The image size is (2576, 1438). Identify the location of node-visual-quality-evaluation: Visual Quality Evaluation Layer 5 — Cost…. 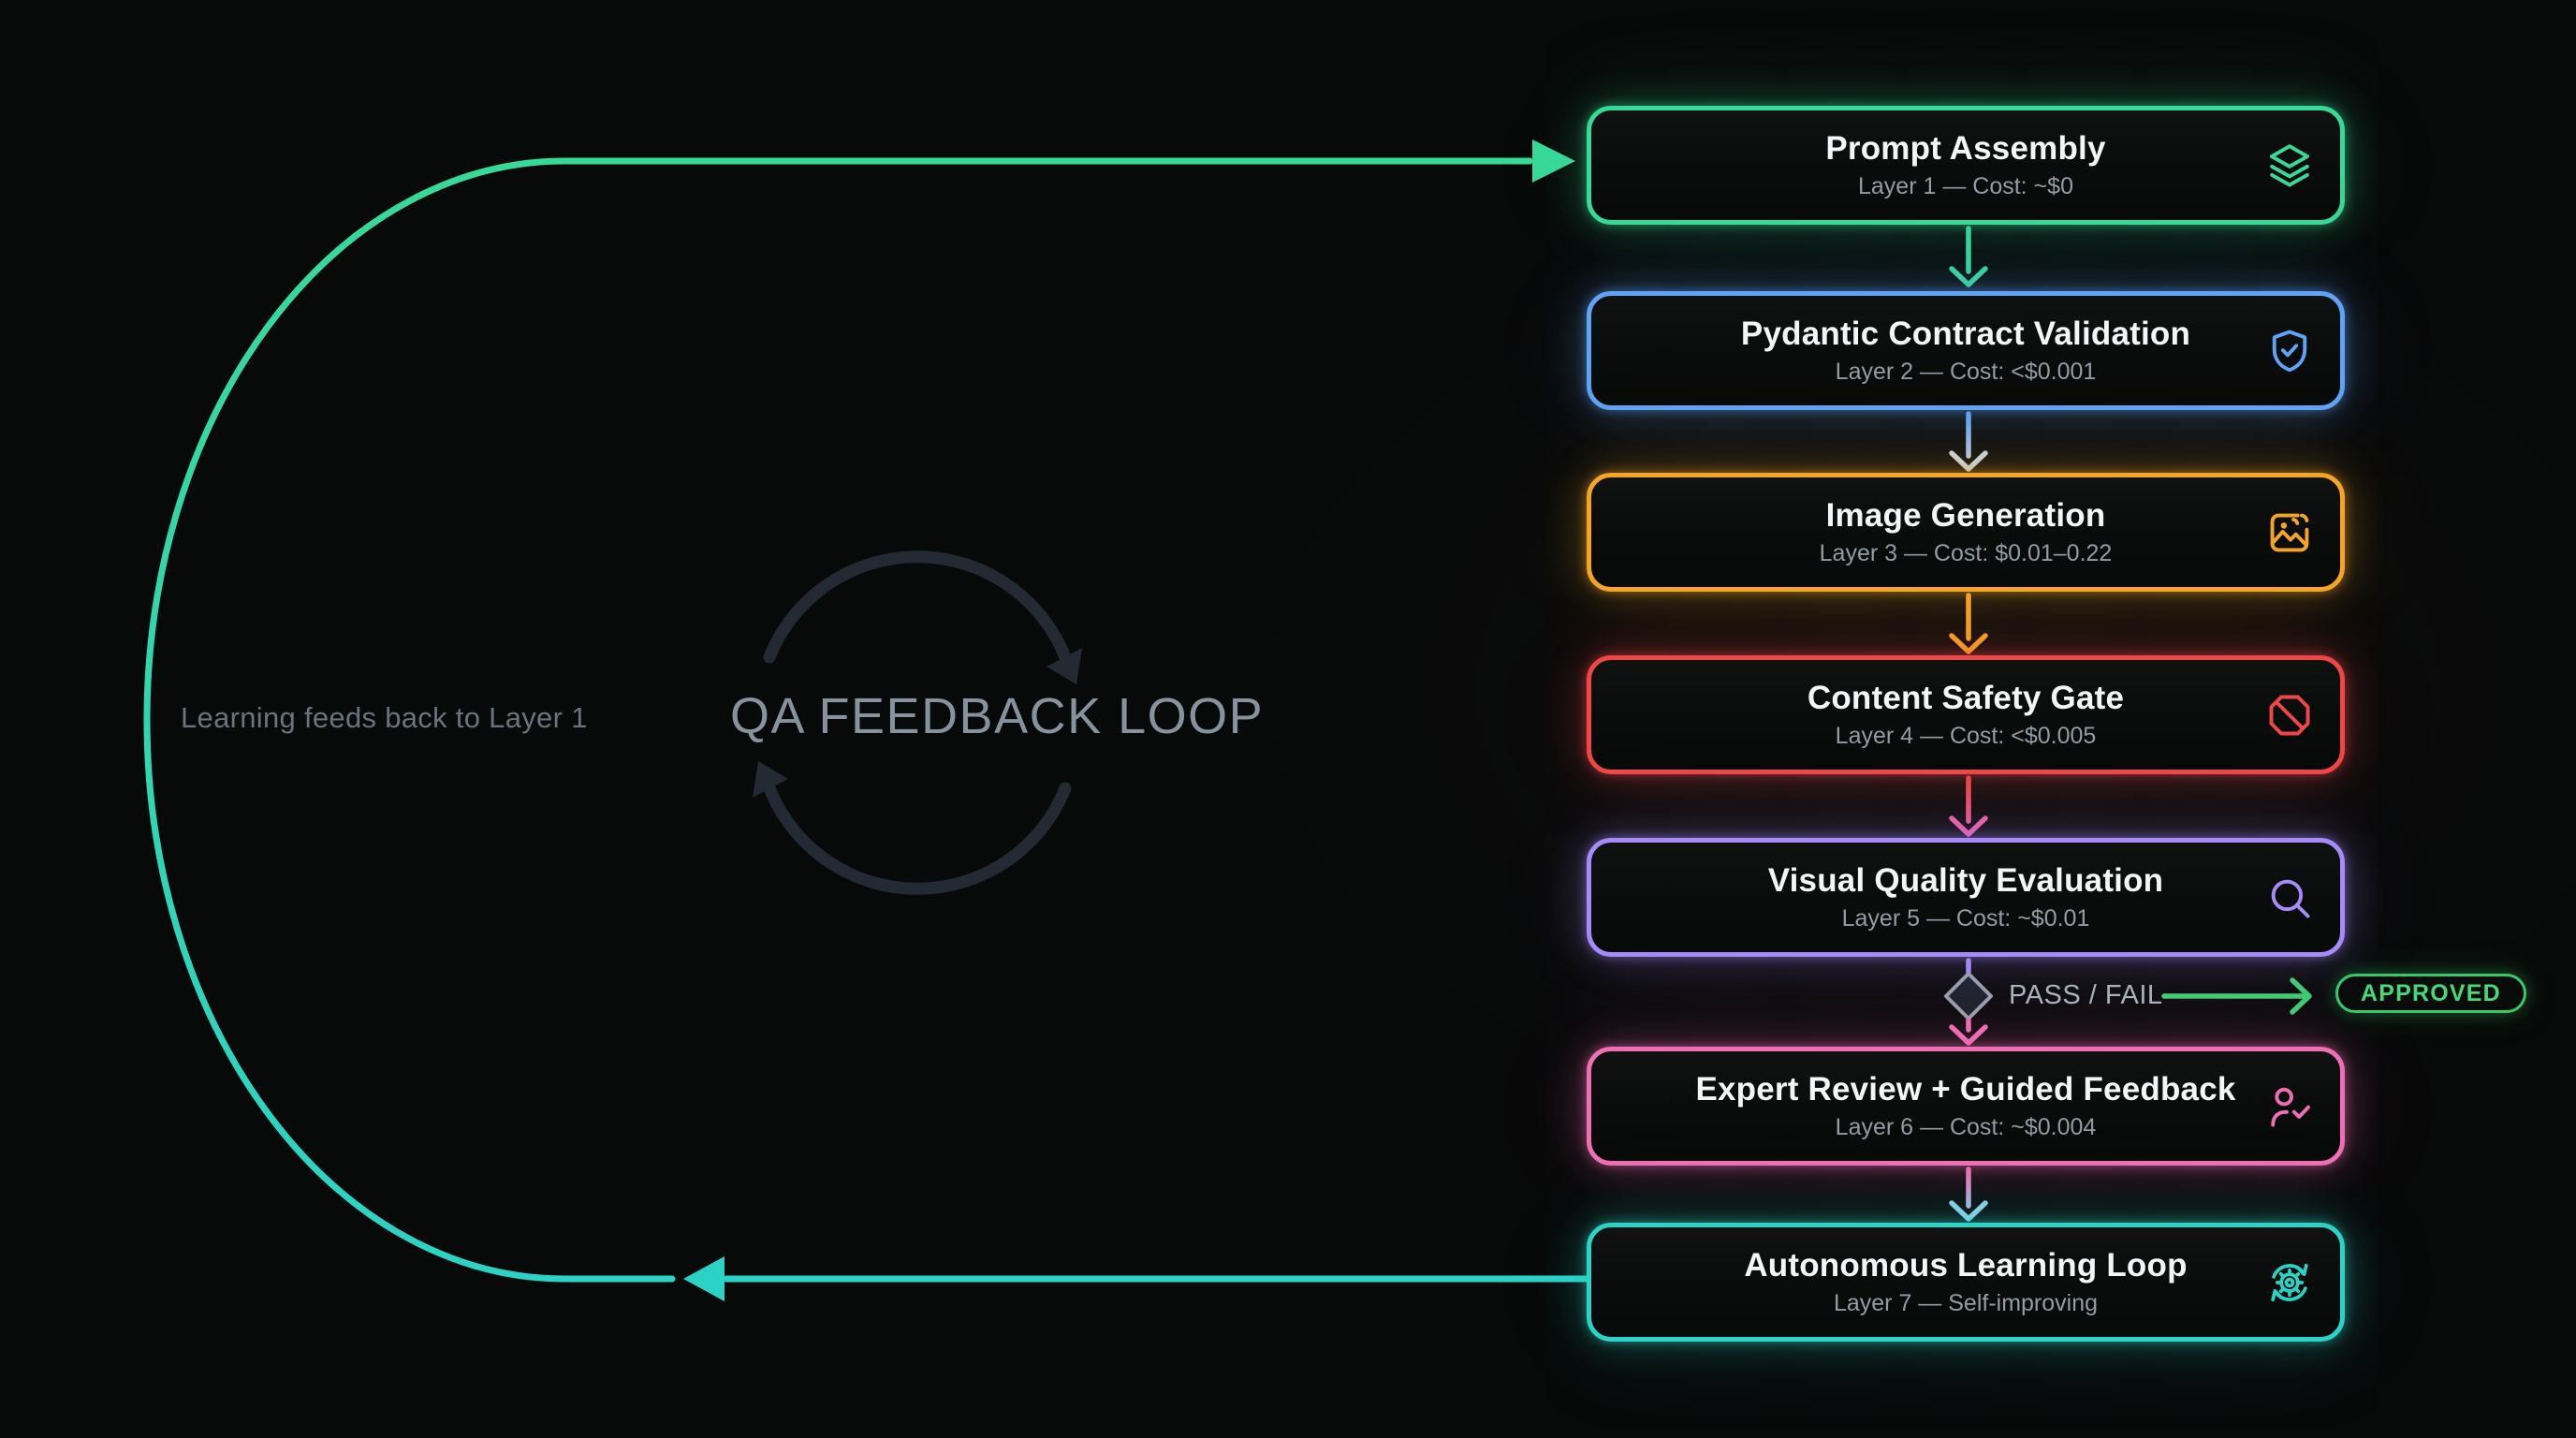
(1966, 897).